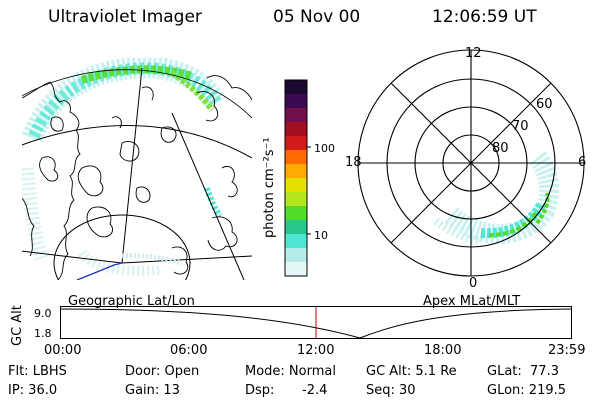 The image size is (600, 400). I want to click on dsp-value: -2.4, so click(315, 390).